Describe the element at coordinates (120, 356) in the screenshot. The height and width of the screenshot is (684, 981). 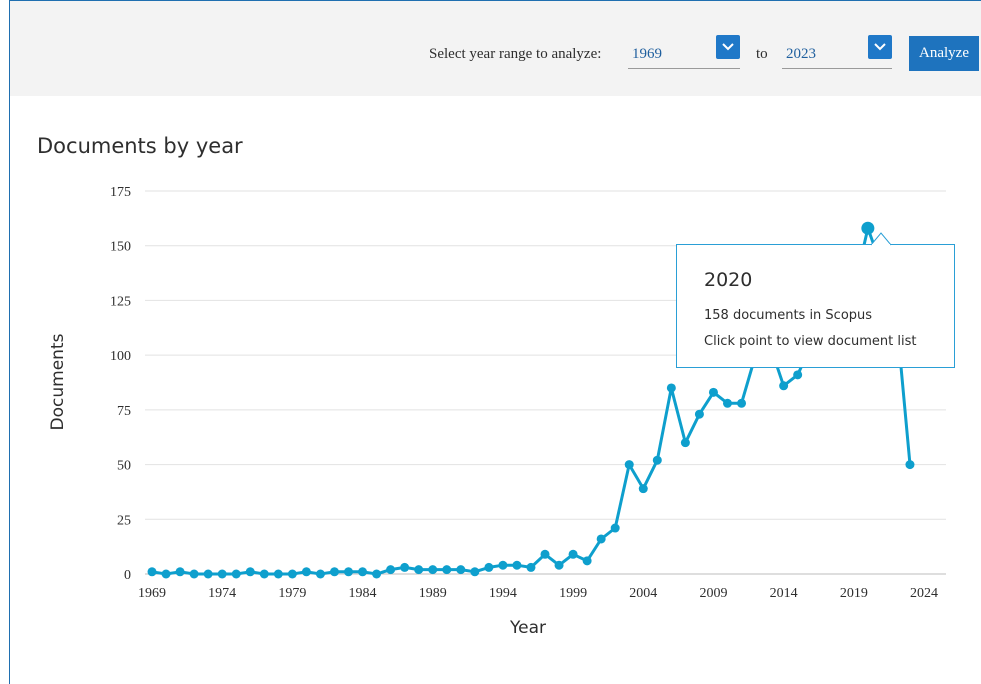
I see `y-tick-label: 100` at that location.